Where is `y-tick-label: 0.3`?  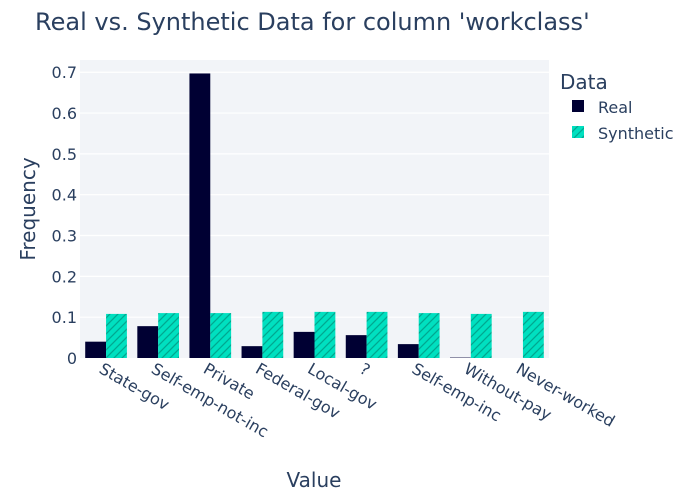 y-tick-label: 0.3 is located at coordinates (64, 236).